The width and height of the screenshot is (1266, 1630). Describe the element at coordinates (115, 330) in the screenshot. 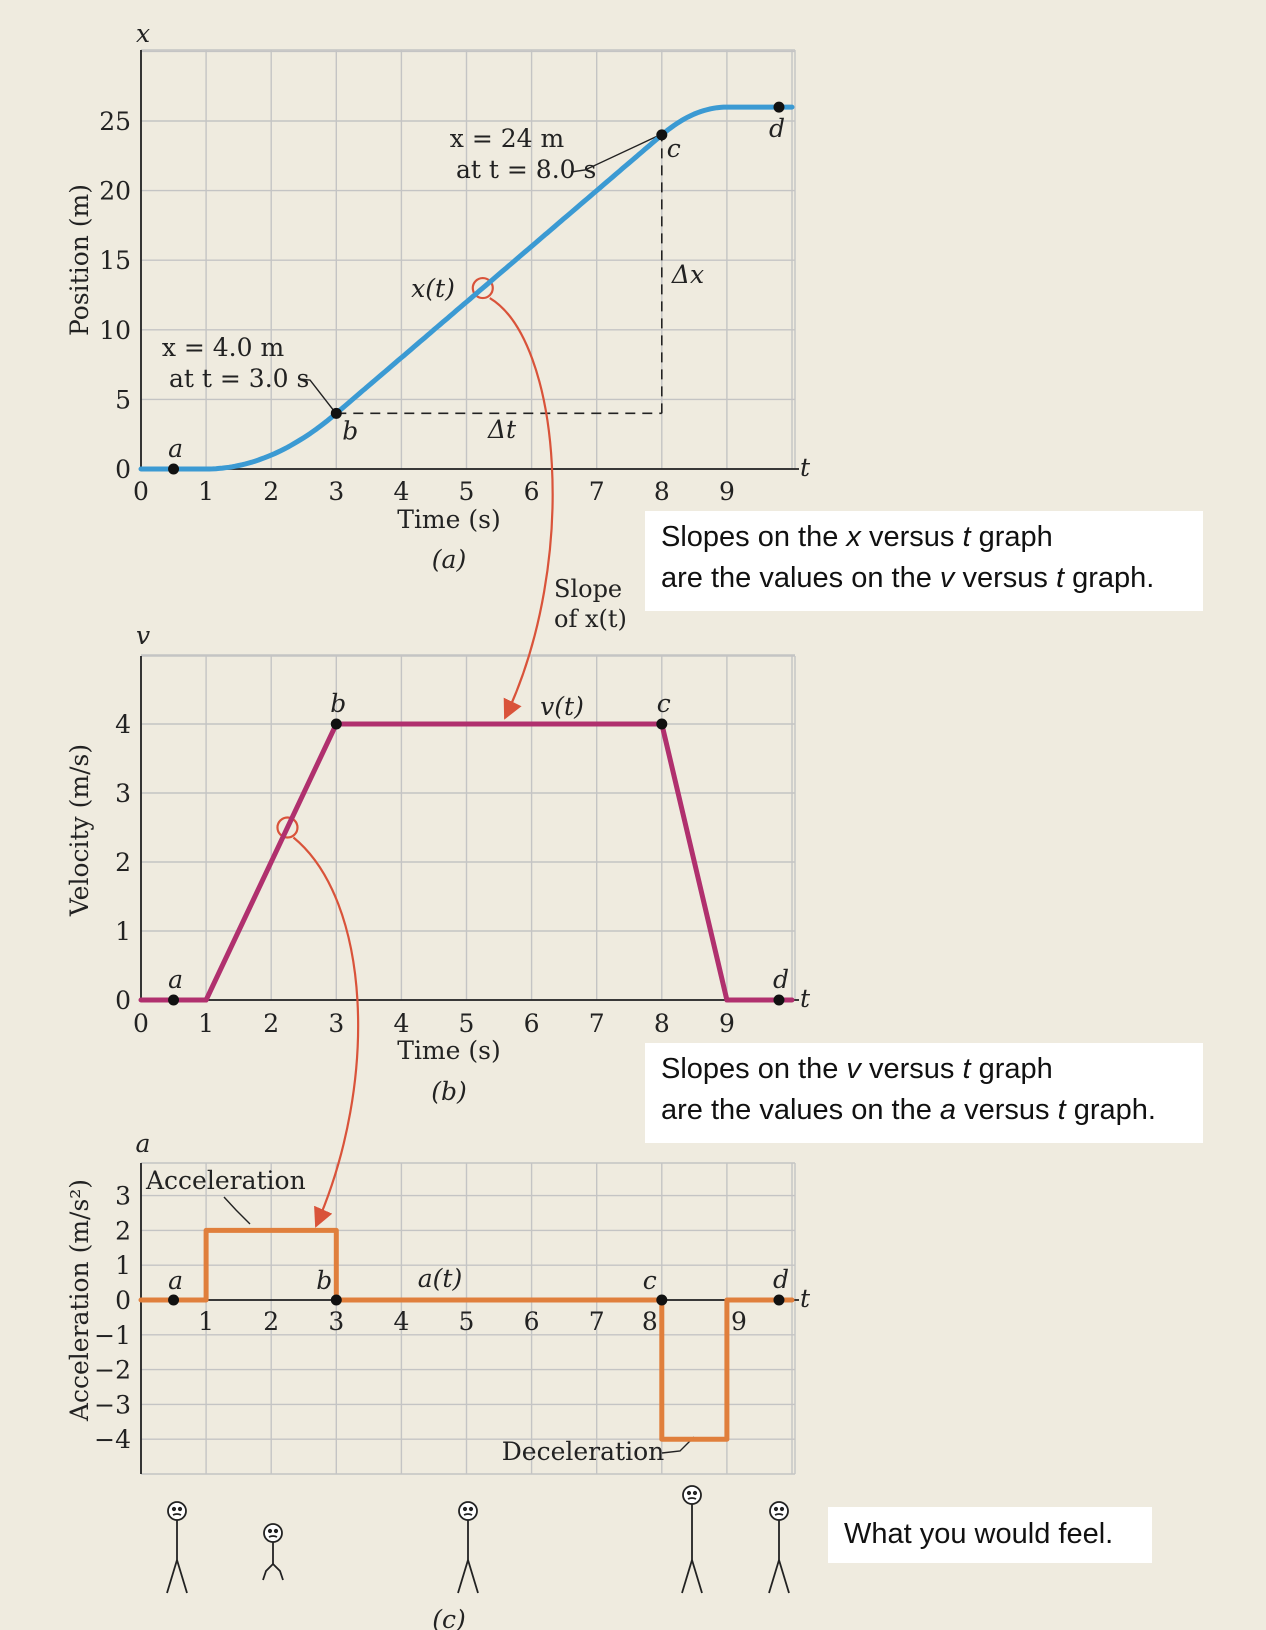

I see `y-tick-label: 10` at that location.